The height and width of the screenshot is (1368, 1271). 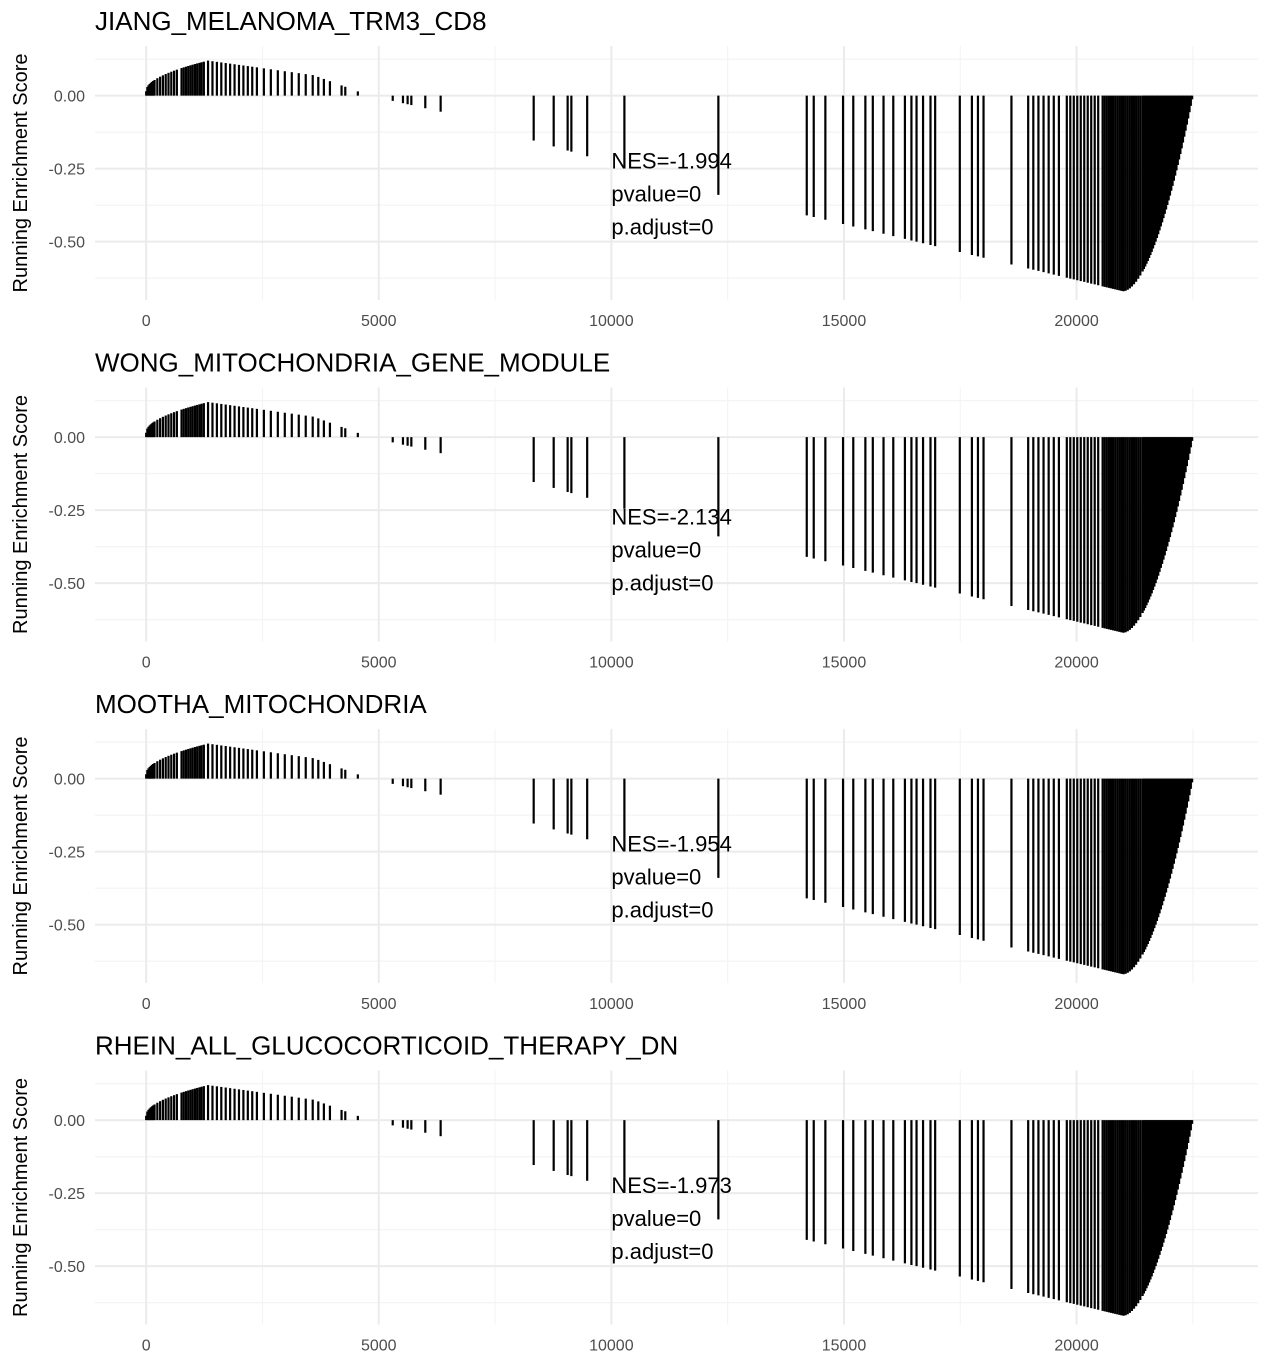 I want to click on panel-title: JIANG_MELANOMA_TRM3_CD8, so click(x=291, y=21).